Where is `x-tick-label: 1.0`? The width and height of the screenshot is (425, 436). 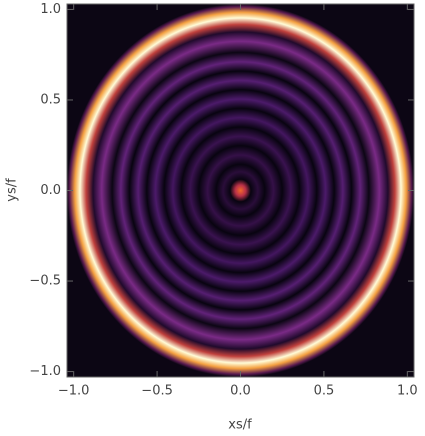
x-tick-label: 1.0 is located at coordinates (407, 391).